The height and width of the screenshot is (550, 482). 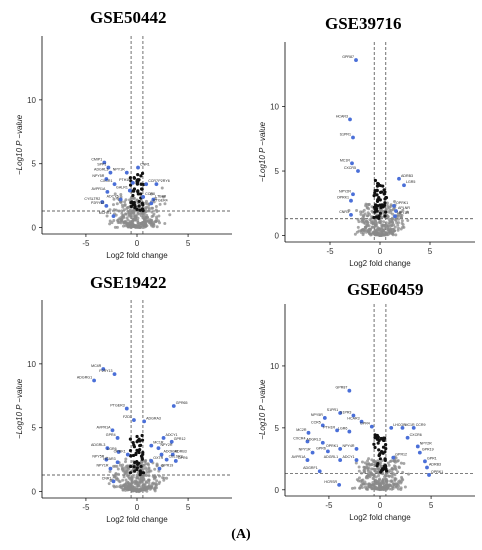 I want to click on gene-label: GPR19, so click(x=167, y=466).